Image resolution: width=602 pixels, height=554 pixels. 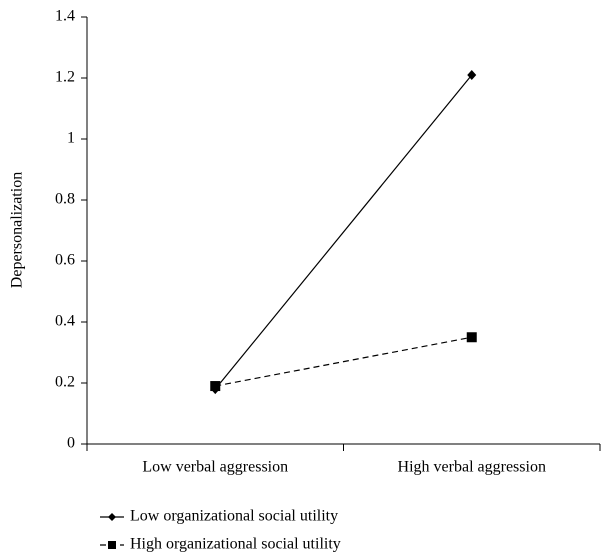 What do you see at coordinates (343, 361) in the screenshot?
I see `series-line` at bounding box center [343, 361].